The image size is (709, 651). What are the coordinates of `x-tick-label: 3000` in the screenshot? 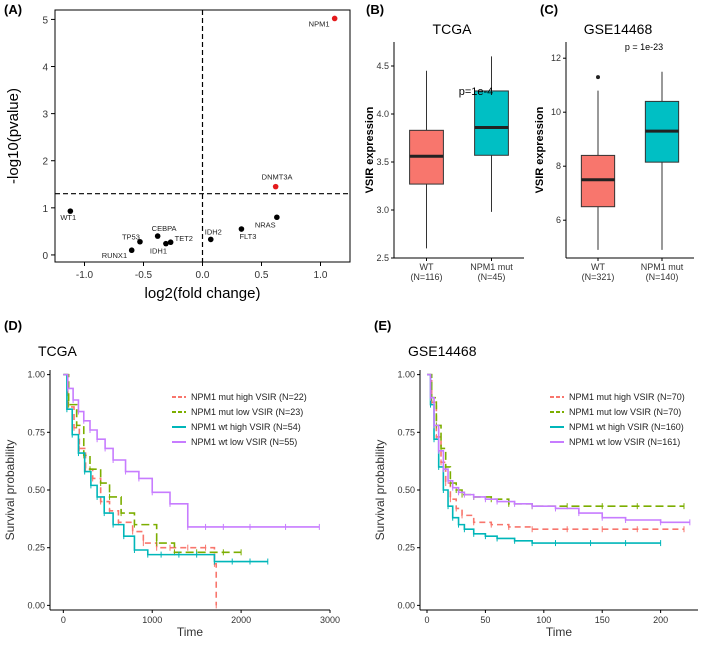 It's located at (330, 620).